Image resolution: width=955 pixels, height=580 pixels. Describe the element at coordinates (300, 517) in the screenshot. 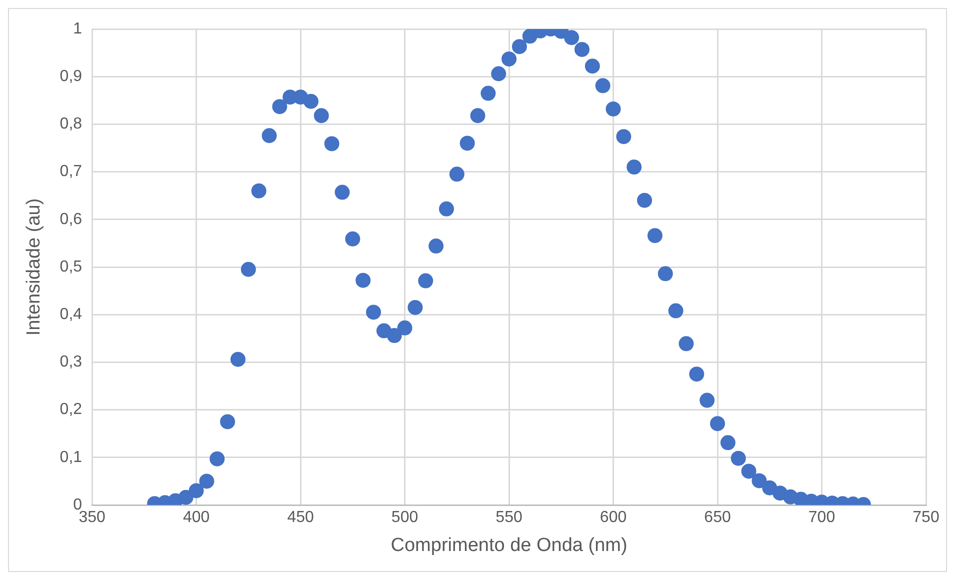

I see `x-tick-label: 450` at that location.